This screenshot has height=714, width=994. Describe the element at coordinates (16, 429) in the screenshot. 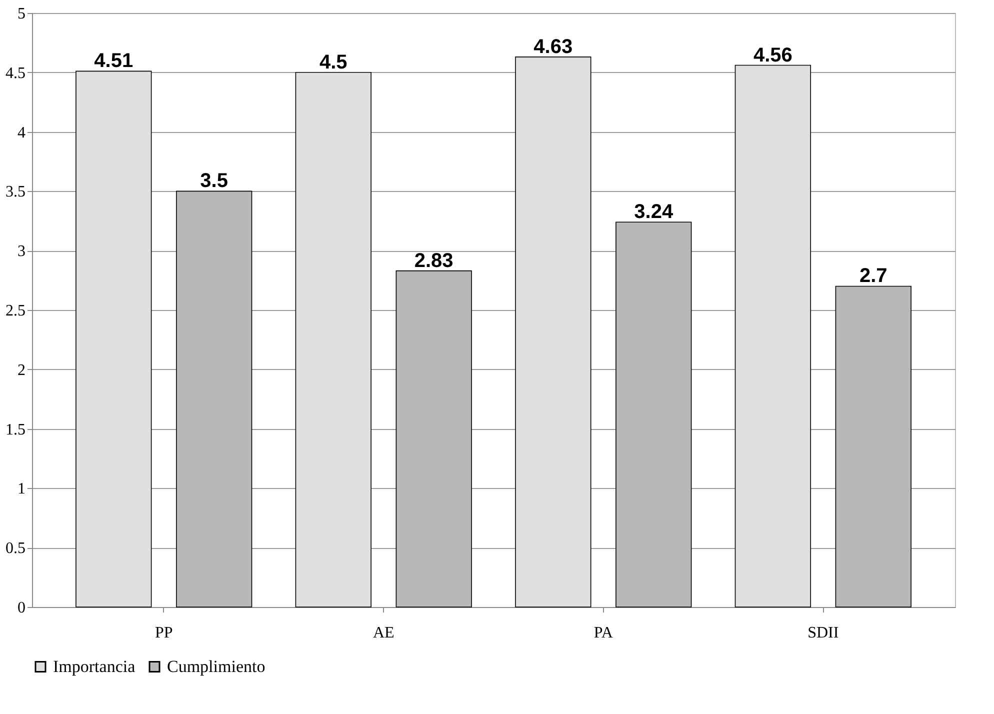

I see `y-tick-label: 1.5` at that location.